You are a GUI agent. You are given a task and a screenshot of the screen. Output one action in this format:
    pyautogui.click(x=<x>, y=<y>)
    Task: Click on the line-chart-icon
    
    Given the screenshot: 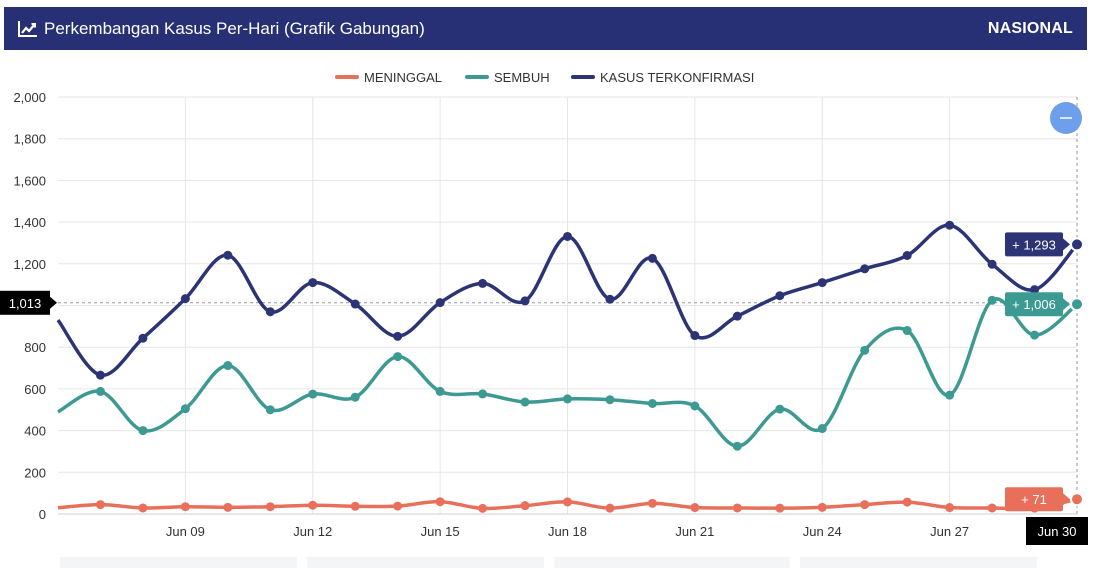 What is the action you would take?
    pyautogui.click(x=27, y=28)
    